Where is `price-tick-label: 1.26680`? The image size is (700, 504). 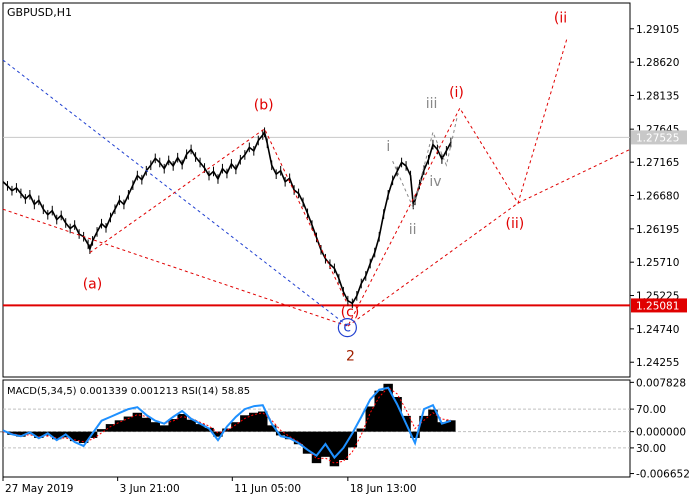
price-tick-label: 1.26680 is located at coordinates (657, 197).